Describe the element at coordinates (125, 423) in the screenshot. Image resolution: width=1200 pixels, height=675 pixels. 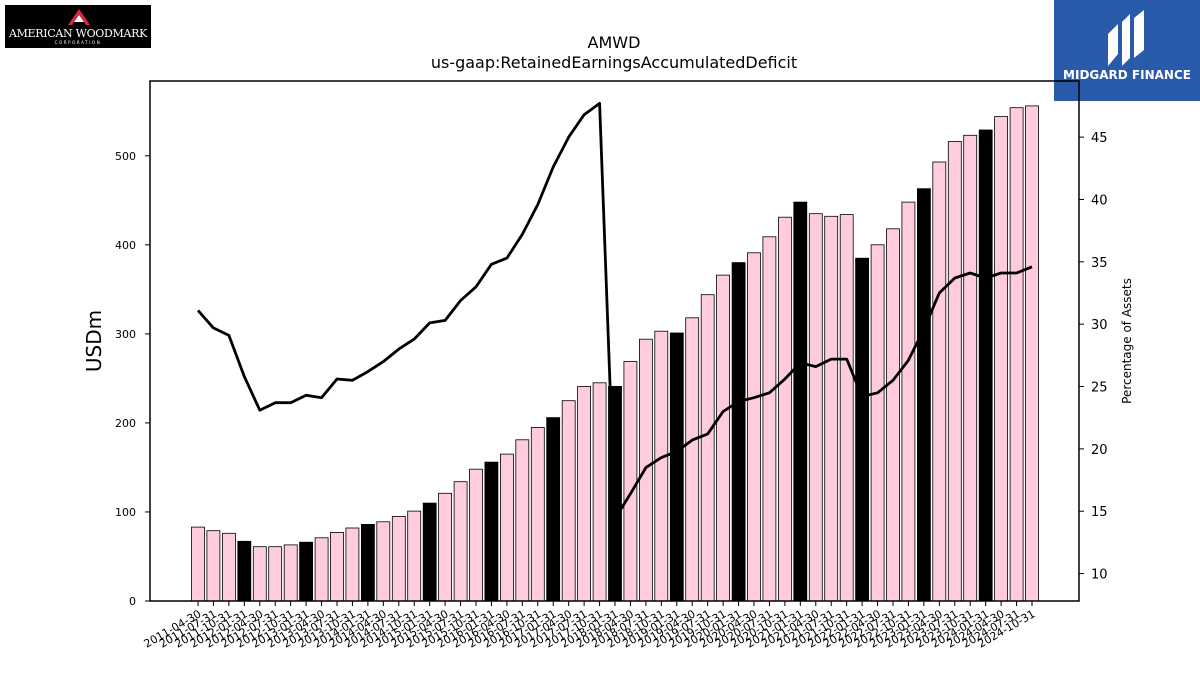
I see `y-tick-label: 200` at that location.